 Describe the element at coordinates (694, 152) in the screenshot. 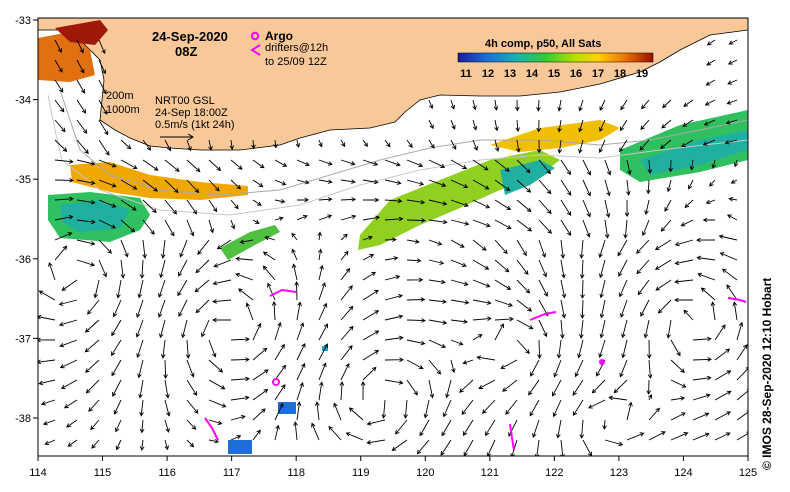

I see `sst-east-cyan` at that location.